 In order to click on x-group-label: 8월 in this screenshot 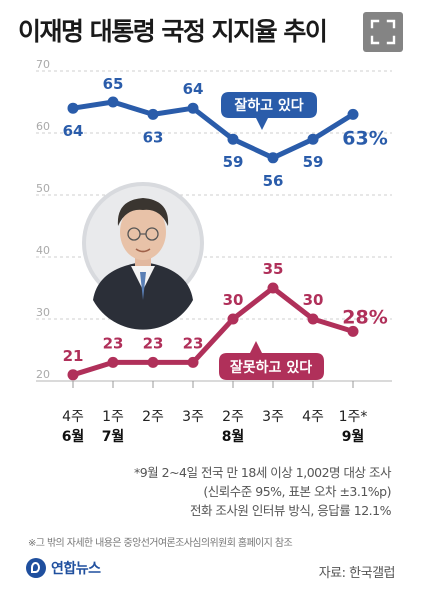, I will do `click(233, 436)`.